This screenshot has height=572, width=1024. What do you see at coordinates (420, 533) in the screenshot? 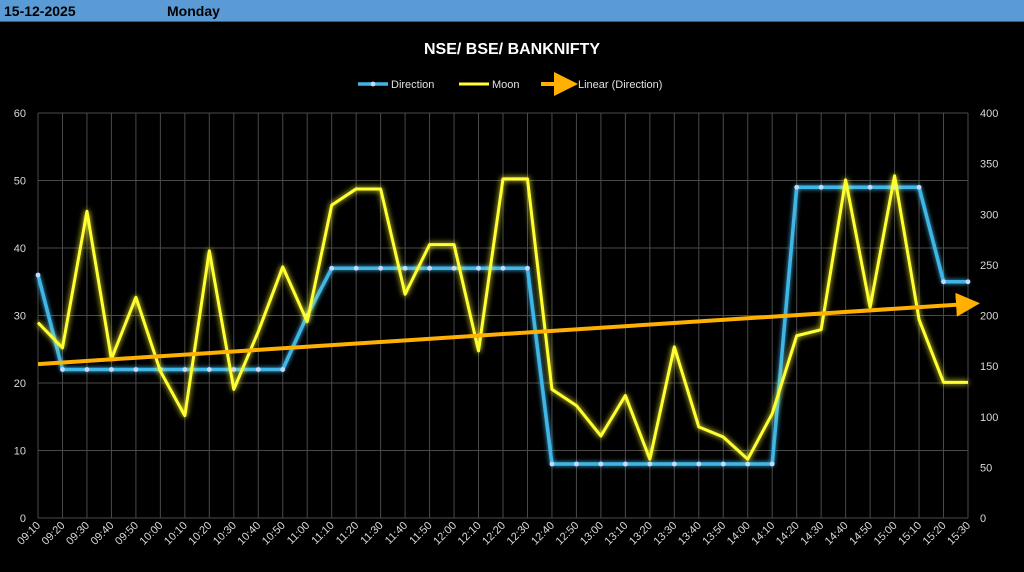
I see `x-tick-label: 11:50` at bounding box center [420, 533].